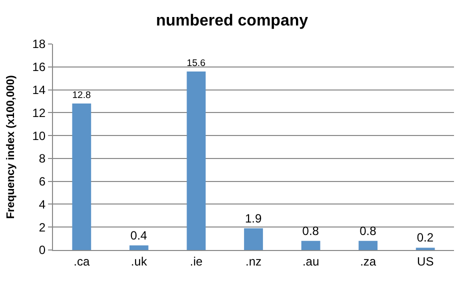 The height and width of the screenshot is (284, 464). I want to click on x-tick-label: .ca, so click(82, 261).